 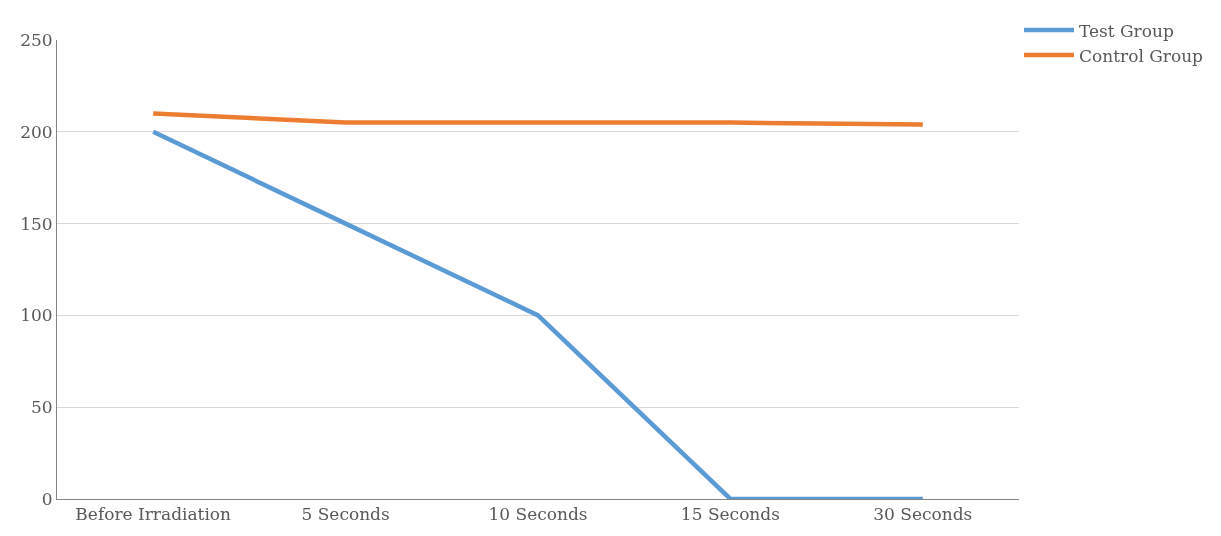 What do you see at coordinates (36, 131) in the screenshot?
I see `y-tick-label: 200` at bounding box center [36, 131].